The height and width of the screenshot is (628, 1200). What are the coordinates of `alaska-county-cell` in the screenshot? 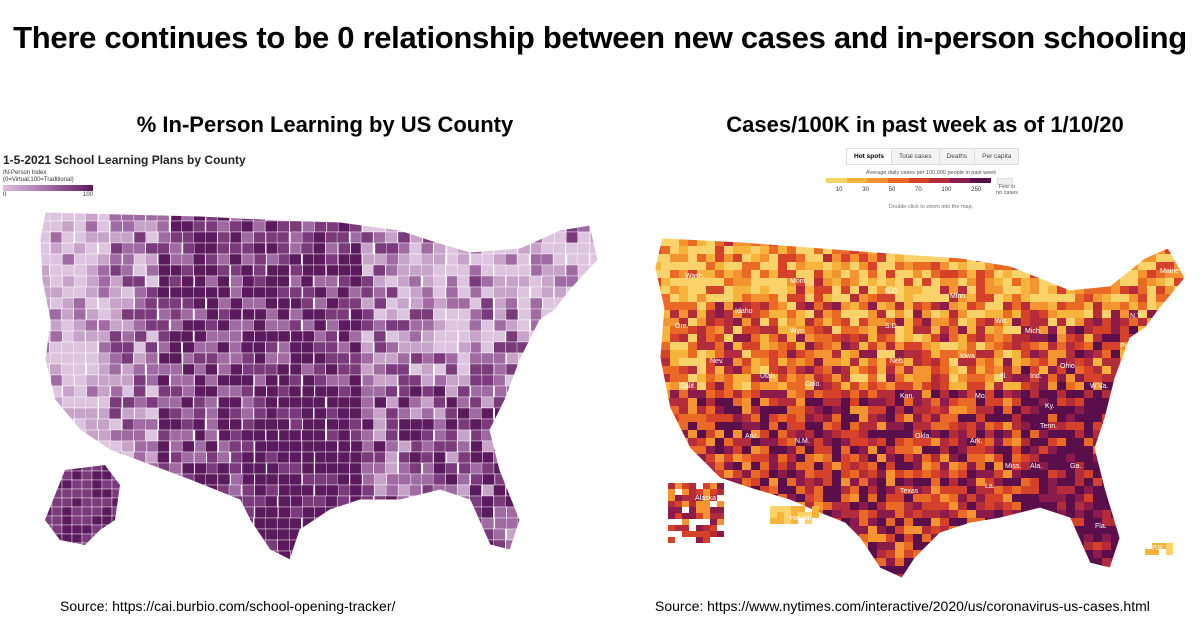 It's located at (47, 520).